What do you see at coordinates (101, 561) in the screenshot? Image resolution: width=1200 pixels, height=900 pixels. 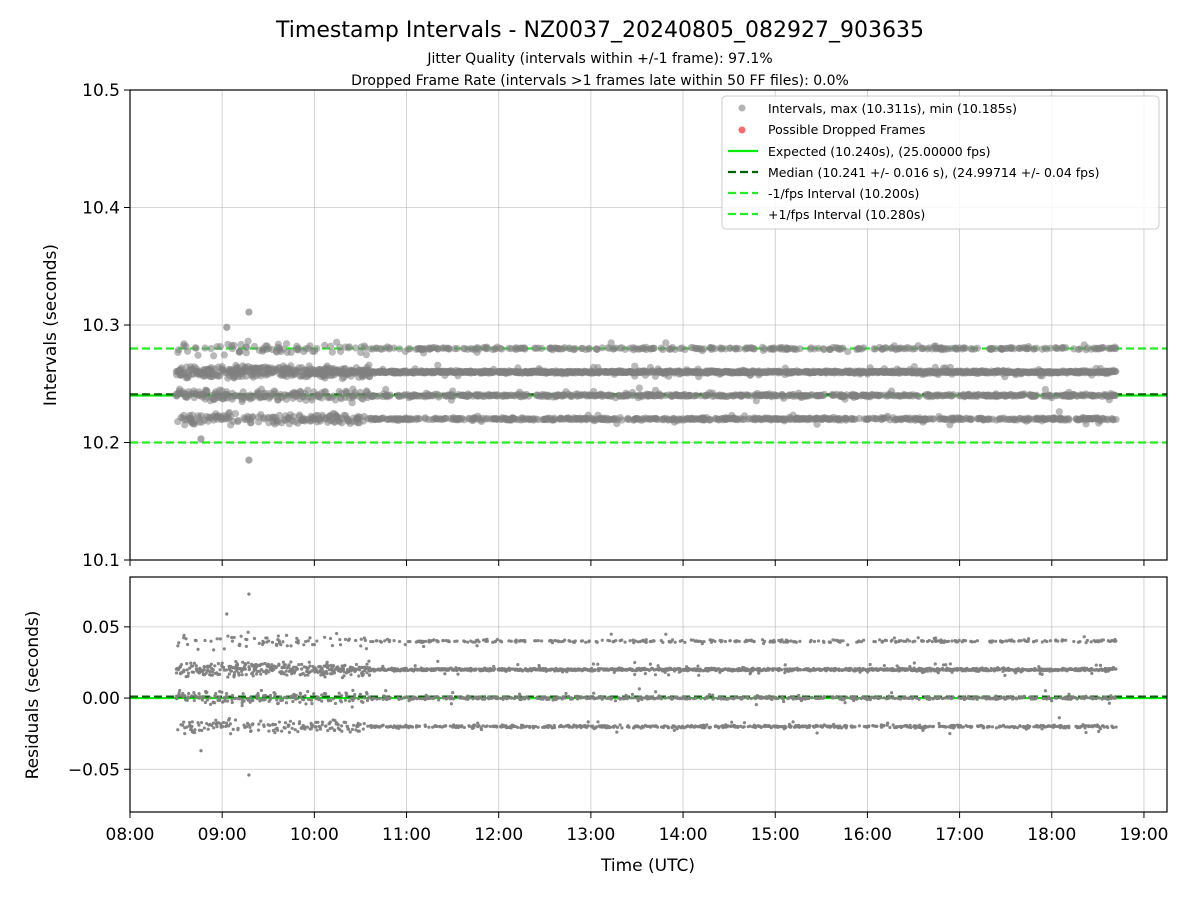 I see `intervals-y-tick-label: 10.1` at bounding box center [101, 561].